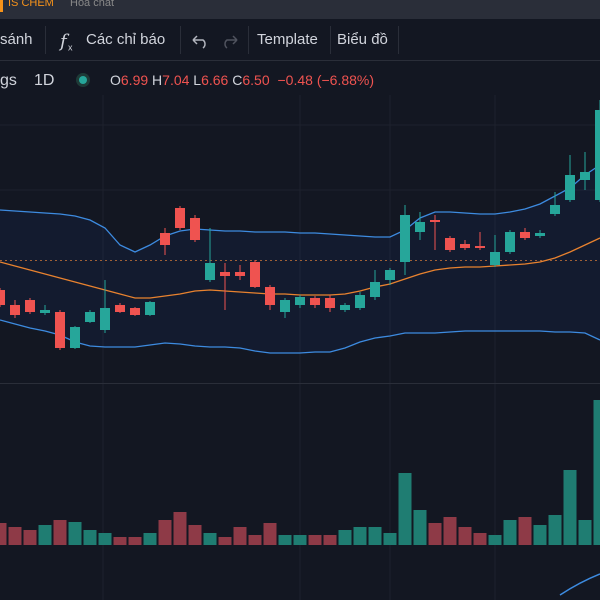  Describe the element at coordinates (287, 39) in the screenshot. I see `template-button: Template` at that location.